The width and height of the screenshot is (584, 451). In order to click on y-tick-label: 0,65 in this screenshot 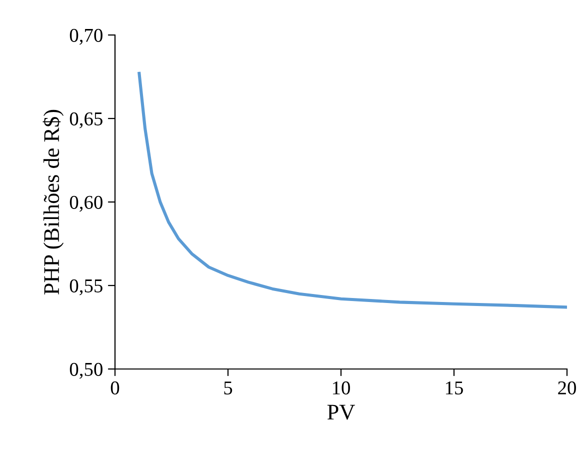, I will do `click(86, 120)`.